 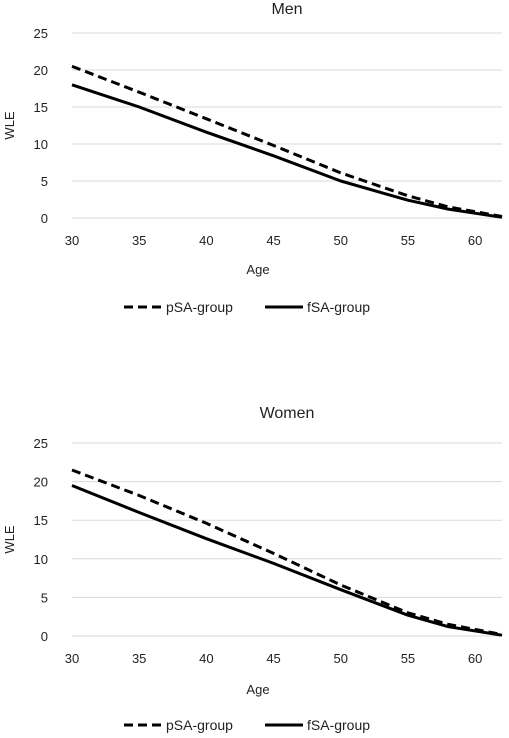 What do you see at coordinates (286, 9) in the screenshot?
I see `chart-title: Men` at bounding box center [286, 9].